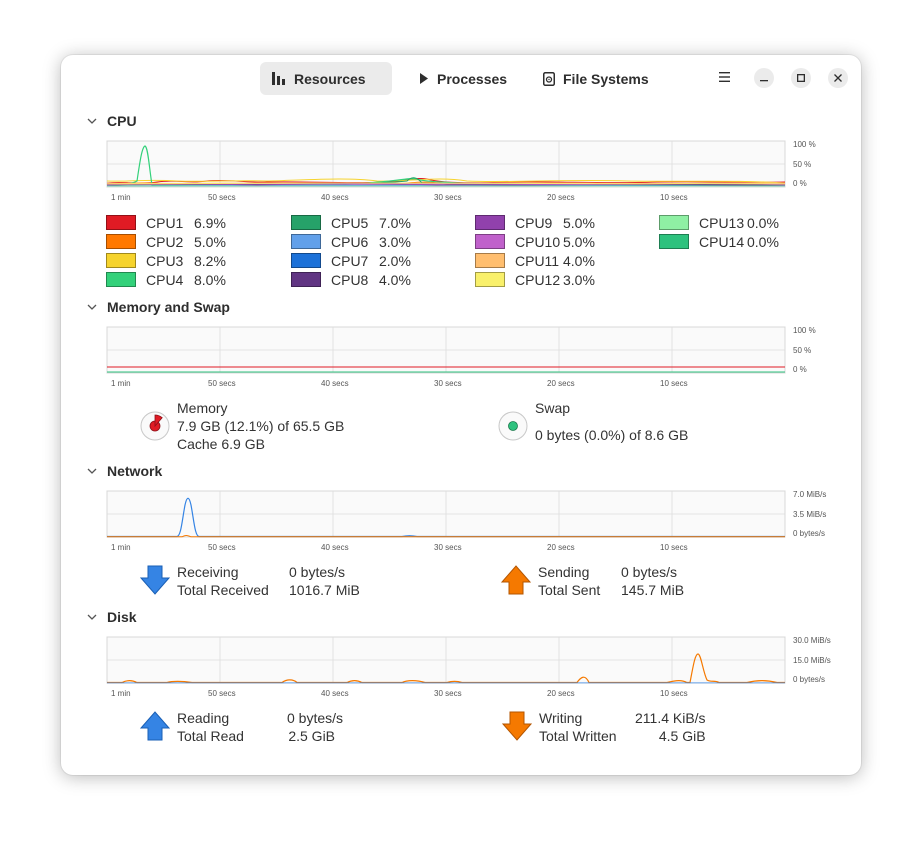 This screenshot has height=842, width=922. Describe the element at coordinates (135, 471) in the screenshot. I see `network-section-title: Network` at that location.